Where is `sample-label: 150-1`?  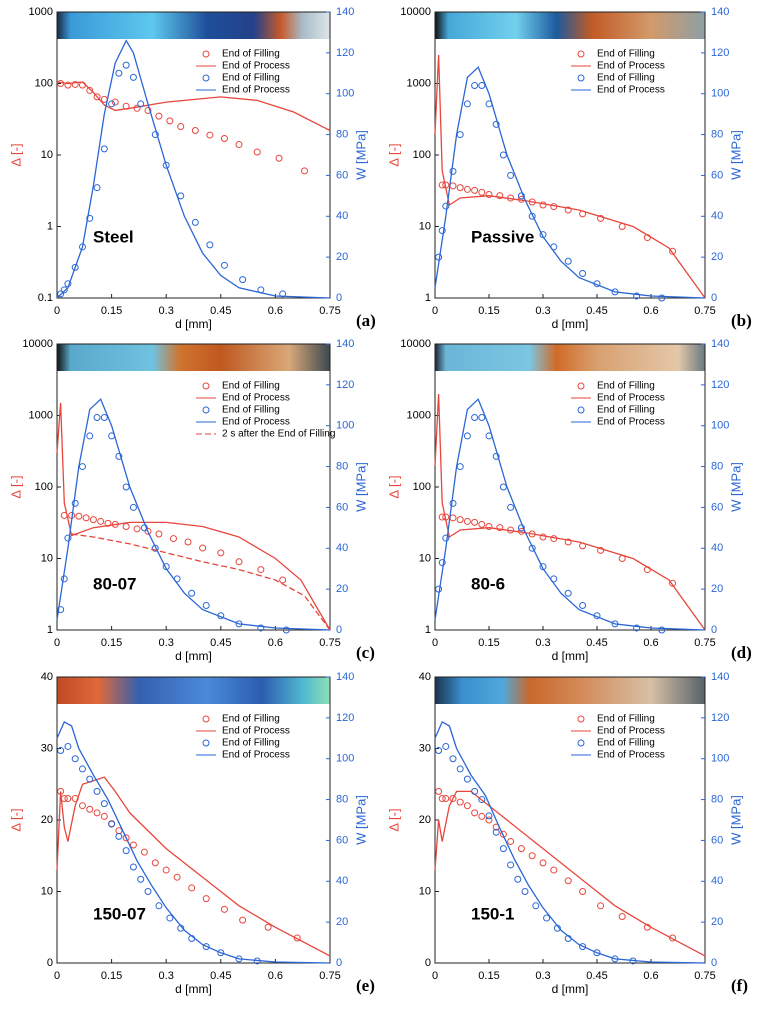
sample-label: 150-1 is located at coordinates (492, 913).